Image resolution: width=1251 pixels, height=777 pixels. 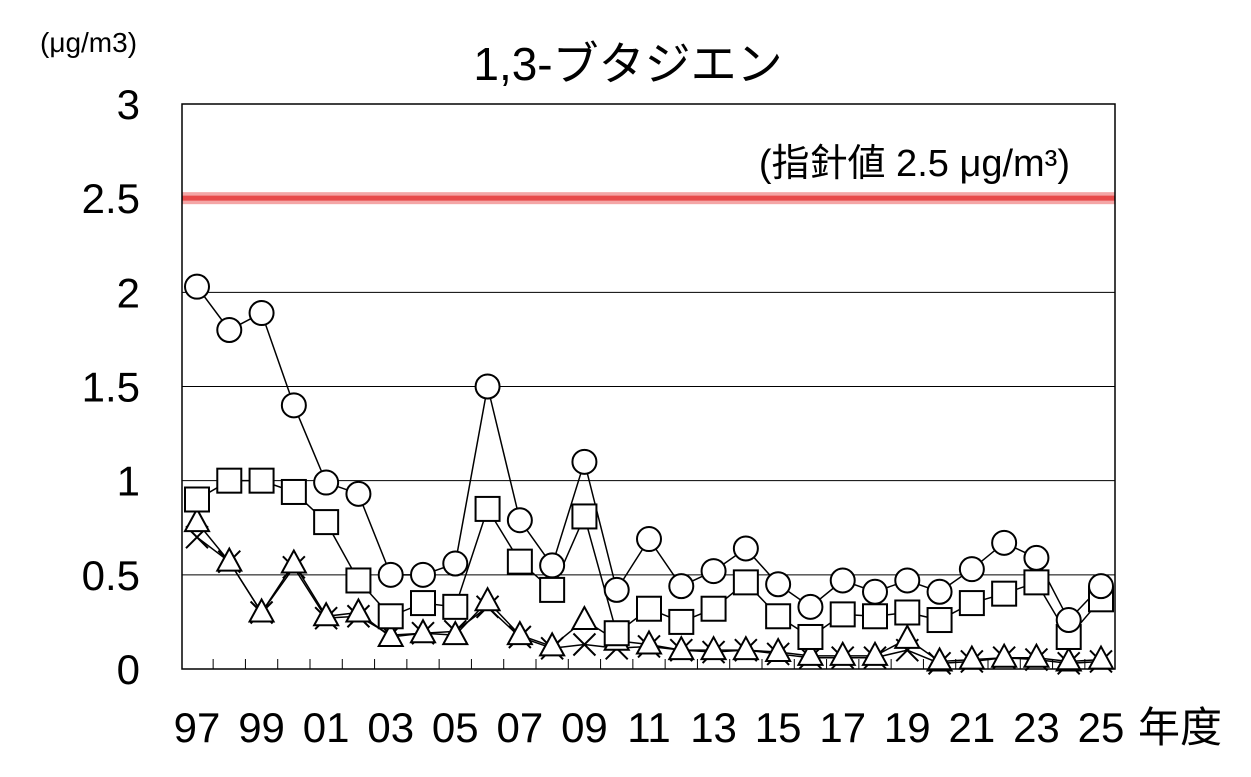 I want to click on x-tick-label: 03, so click(x=390, y=727).